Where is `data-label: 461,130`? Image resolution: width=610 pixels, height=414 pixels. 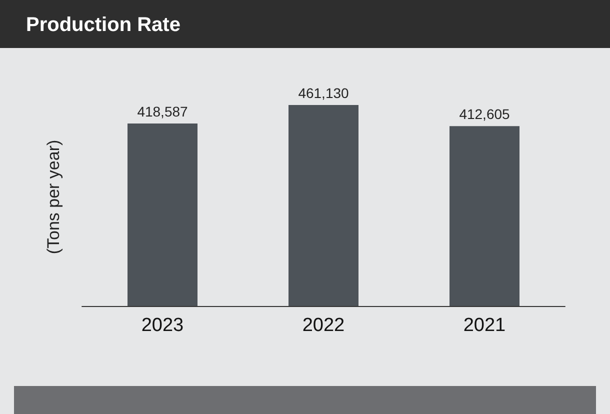
data-label: 461,130 is located at coordinates (324, 92).